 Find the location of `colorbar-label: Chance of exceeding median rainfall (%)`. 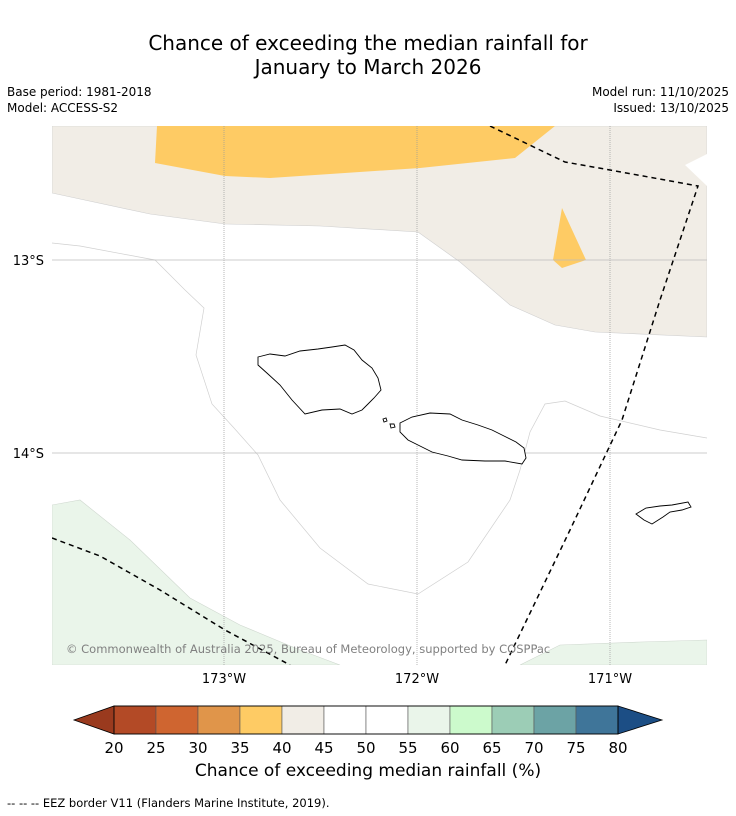

colorbar-label: Chance of exceeding median rainfall (%) is located at coordinates (368, 771).